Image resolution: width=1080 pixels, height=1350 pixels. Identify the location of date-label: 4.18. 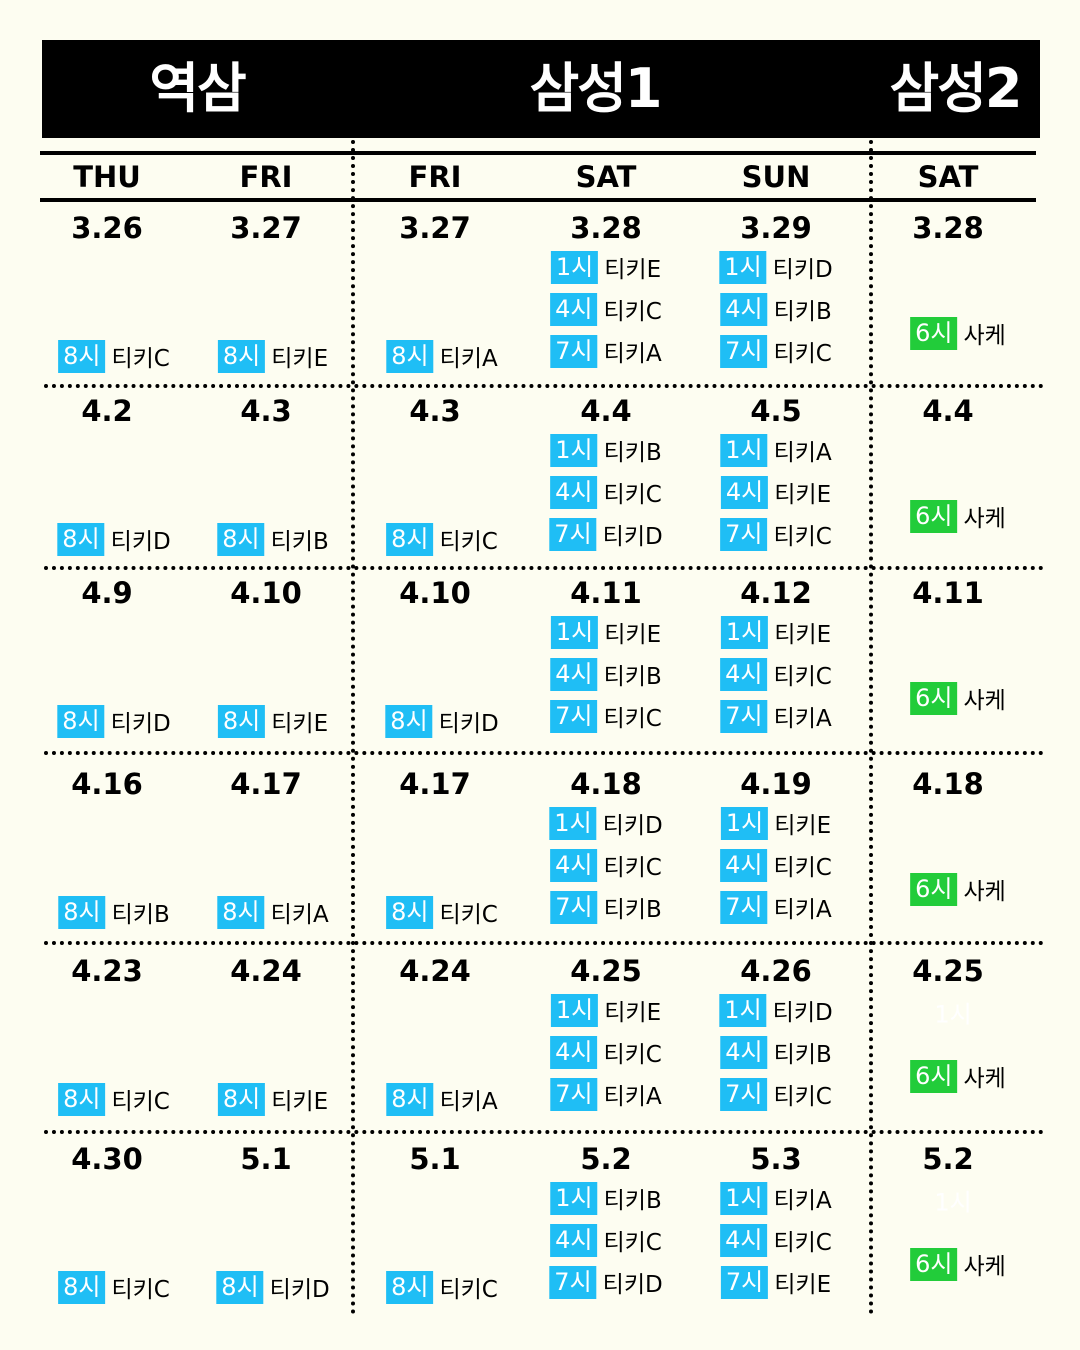
(948, 784).